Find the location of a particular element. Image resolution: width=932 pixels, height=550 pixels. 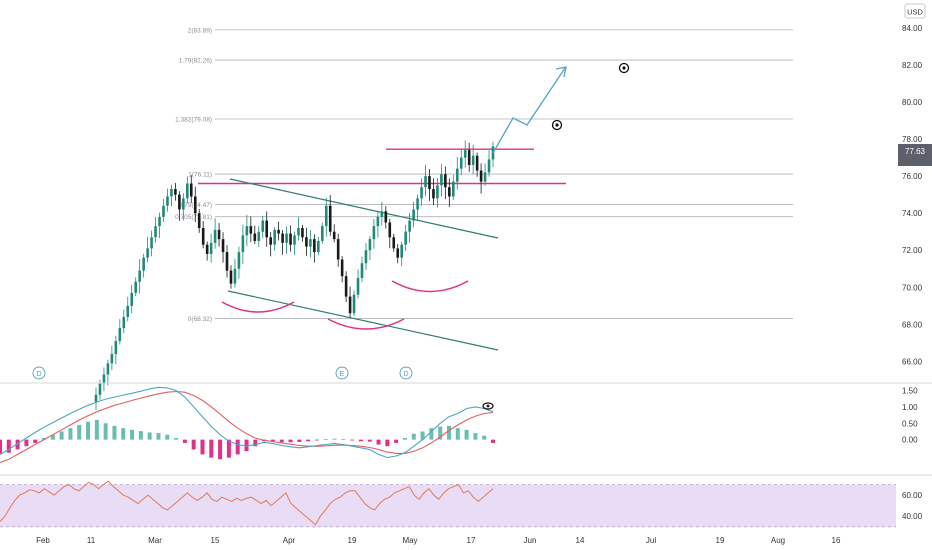

fib-label: 1.79(82.26) is located at coordinates (195, 61).